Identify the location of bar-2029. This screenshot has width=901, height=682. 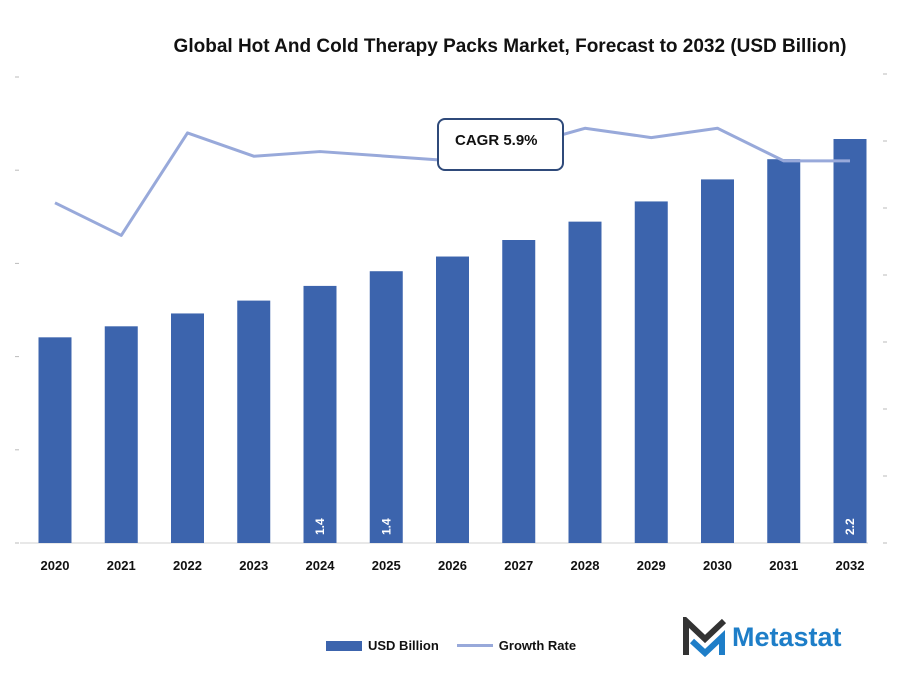
(651, 372).